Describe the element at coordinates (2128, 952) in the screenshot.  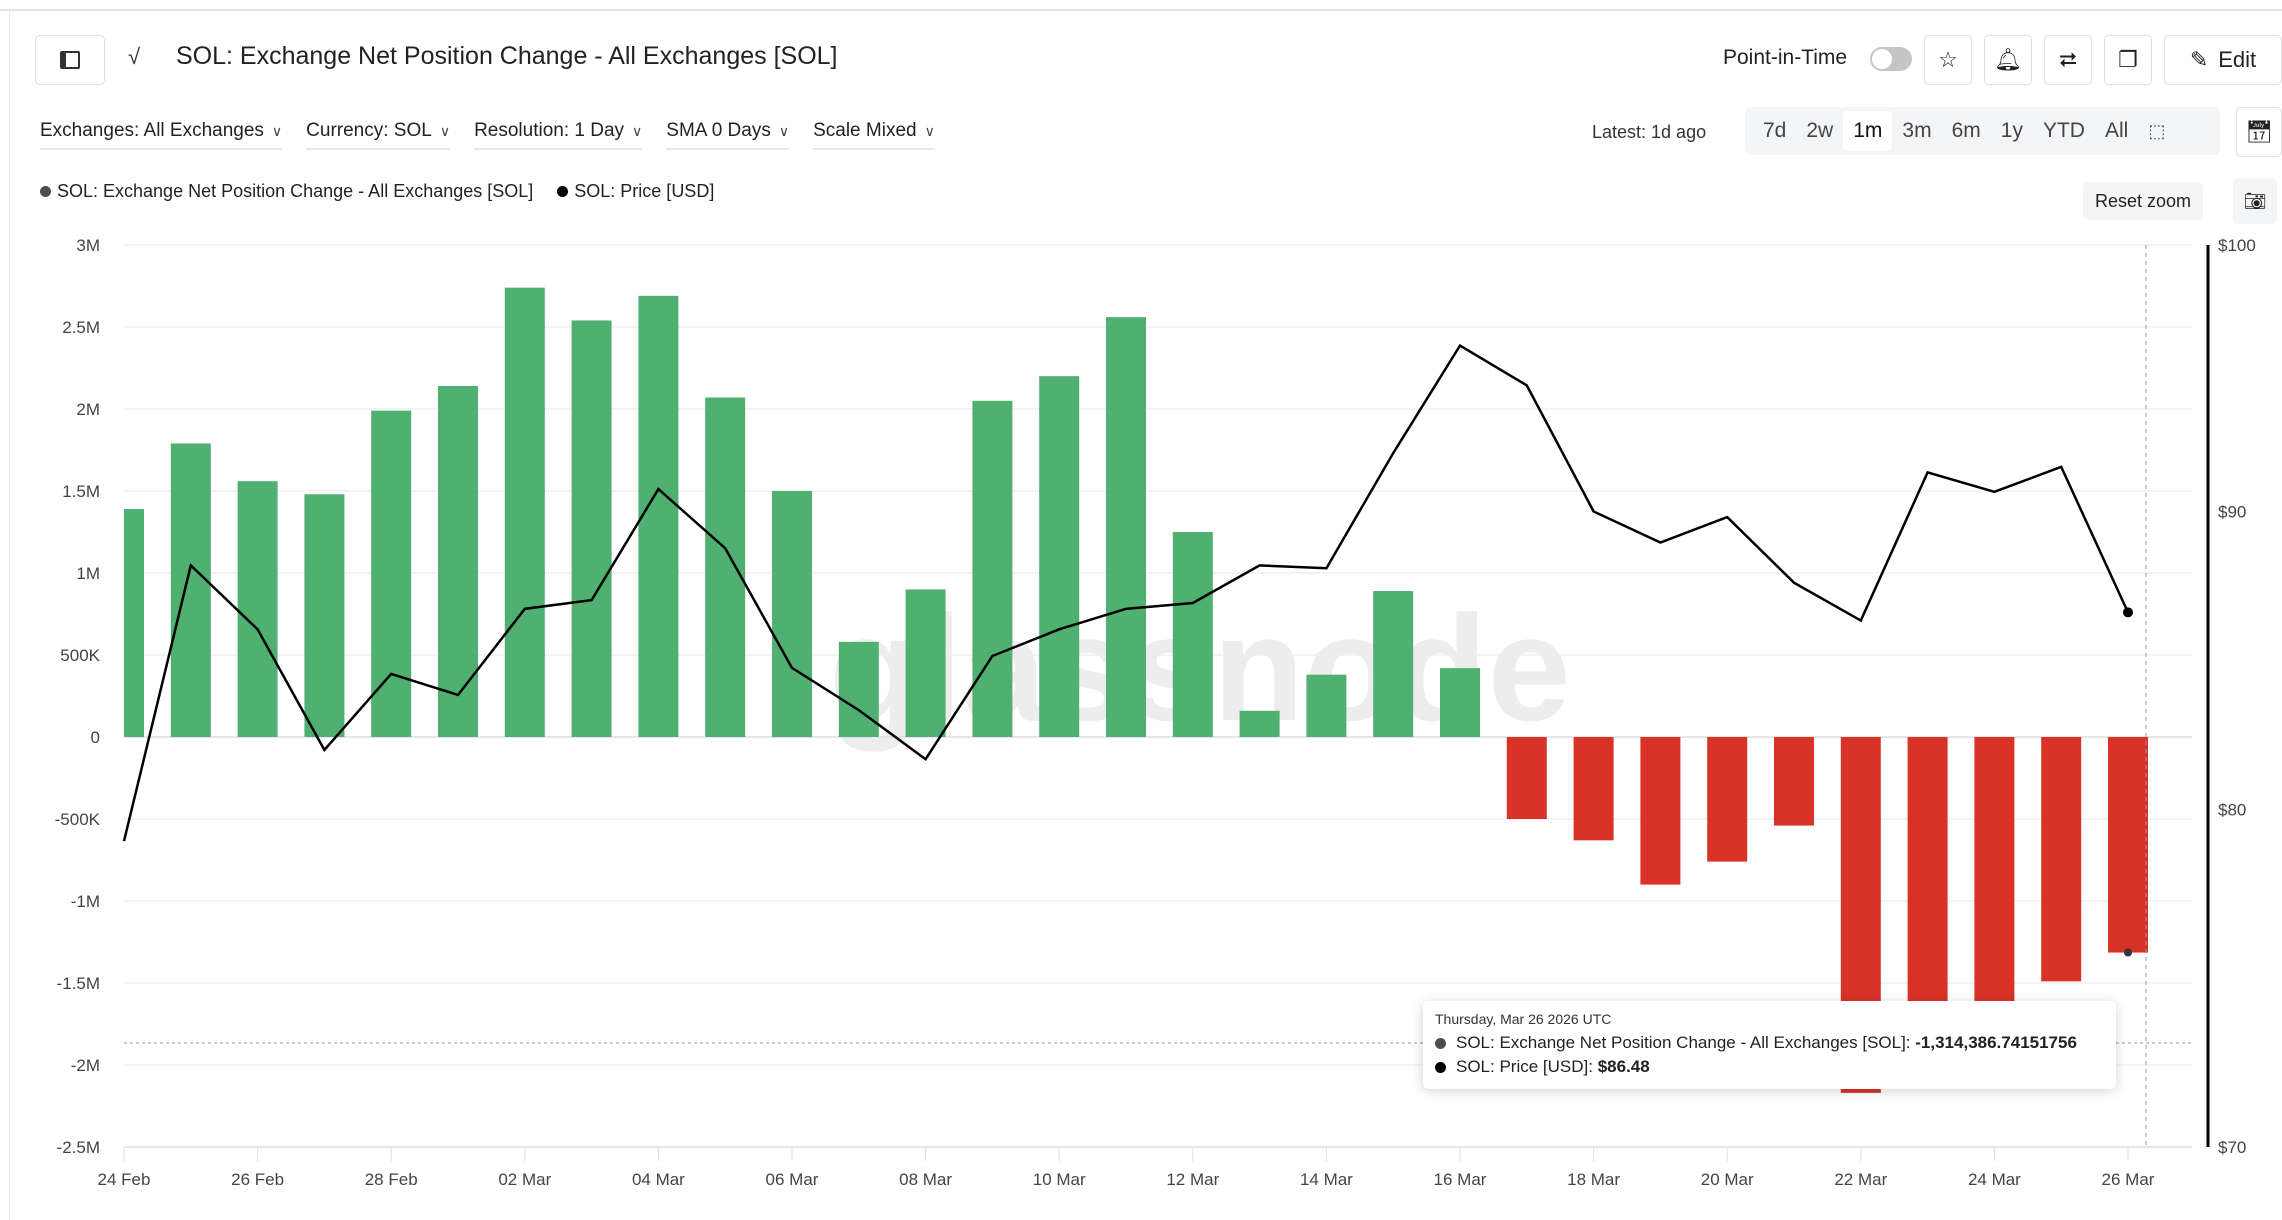
I see `bar-point-marker` at that location.